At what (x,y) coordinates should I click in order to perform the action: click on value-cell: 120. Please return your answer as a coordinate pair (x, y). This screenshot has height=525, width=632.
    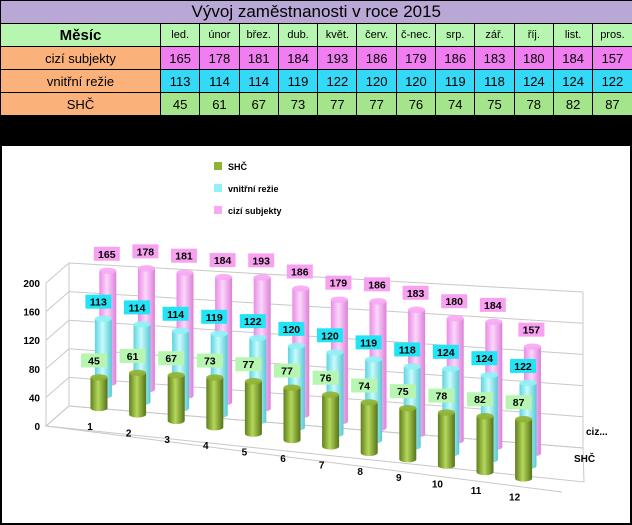
    Looking at the image, I should click on (416, 81).